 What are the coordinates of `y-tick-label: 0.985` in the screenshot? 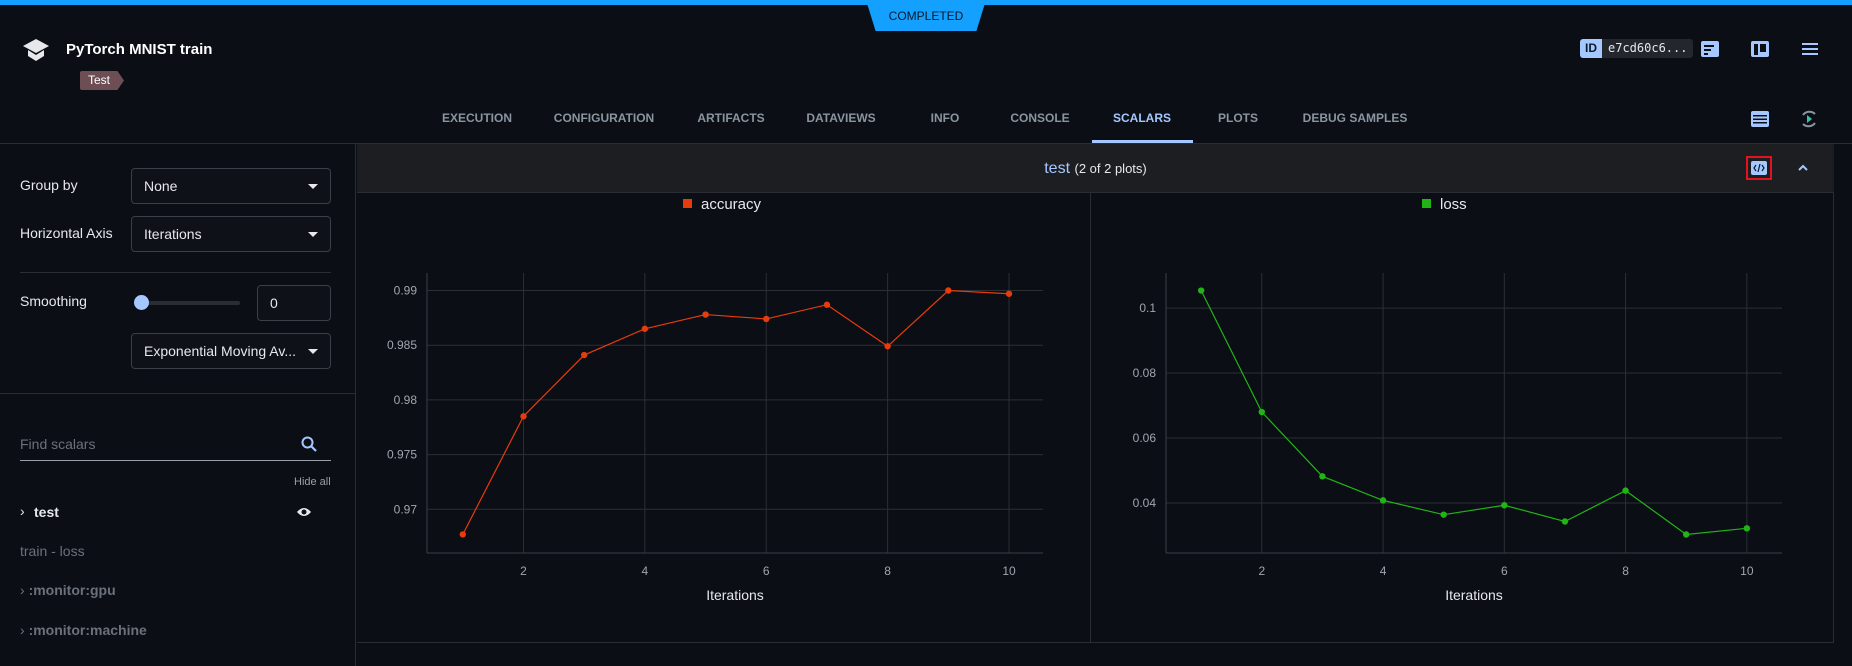 It's located at (402, 345).